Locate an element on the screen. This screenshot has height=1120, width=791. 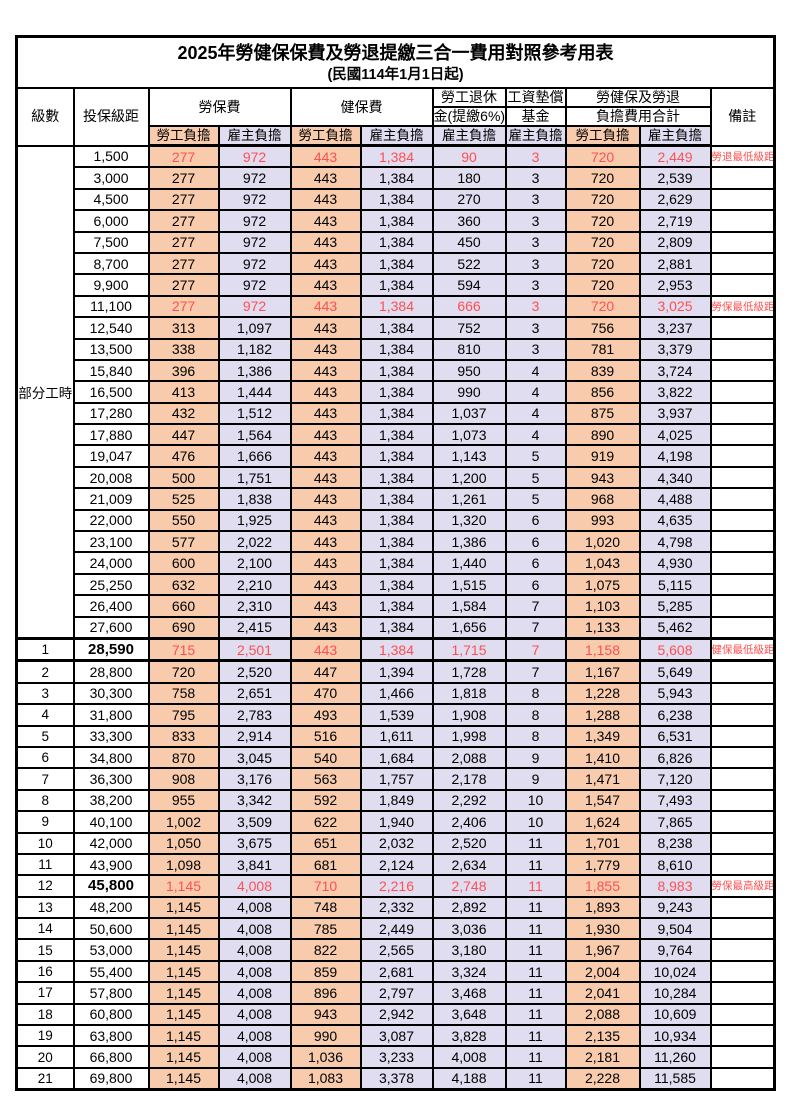
cell-health-employer: 2,449 is located at coordinates (396, 929).